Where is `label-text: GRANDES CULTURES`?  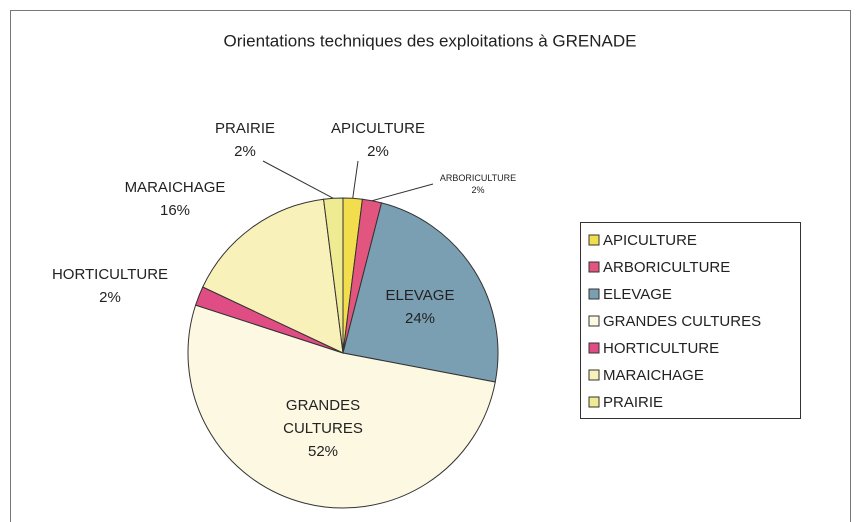
label-text: GRANDES CULTURES is located at coordinates (323, 417).